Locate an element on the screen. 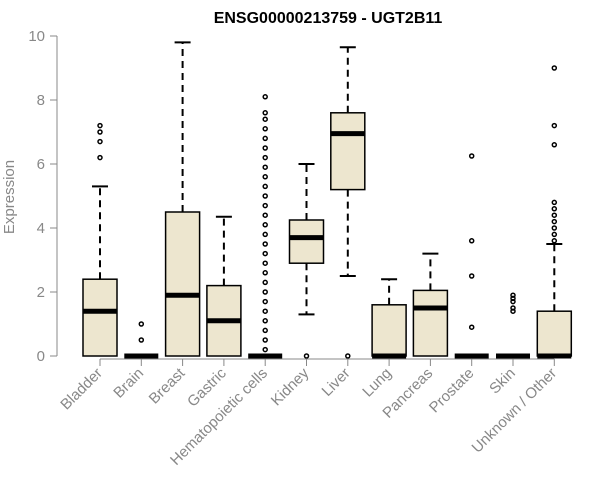 This screenshot has width=600, height=500. box-skin is located at coordinates (513, 325).